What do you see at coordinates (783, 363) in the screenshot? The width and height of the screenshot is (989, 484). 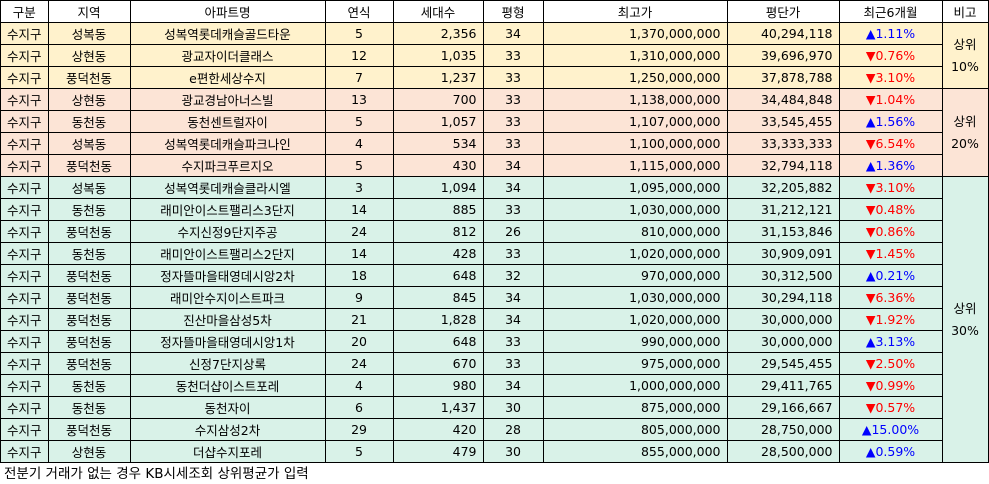 I see `cell-unit-price: 29,545,455` at bounding box center [783, 363].